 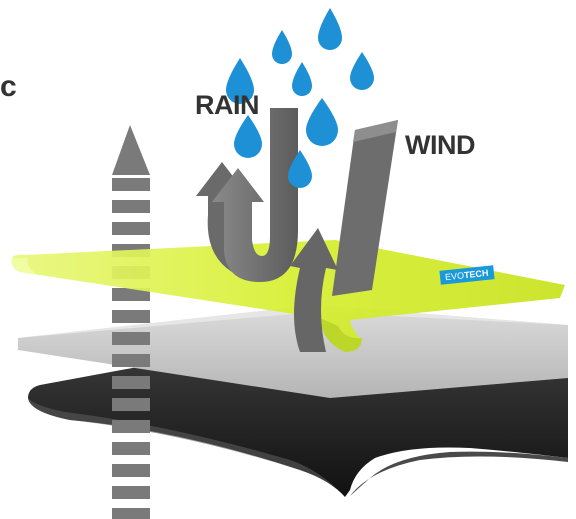 What do you see at coordinates (440, 145) in the screenshot?
I see `wind-label: WIND` at bounding box center [440, 145].